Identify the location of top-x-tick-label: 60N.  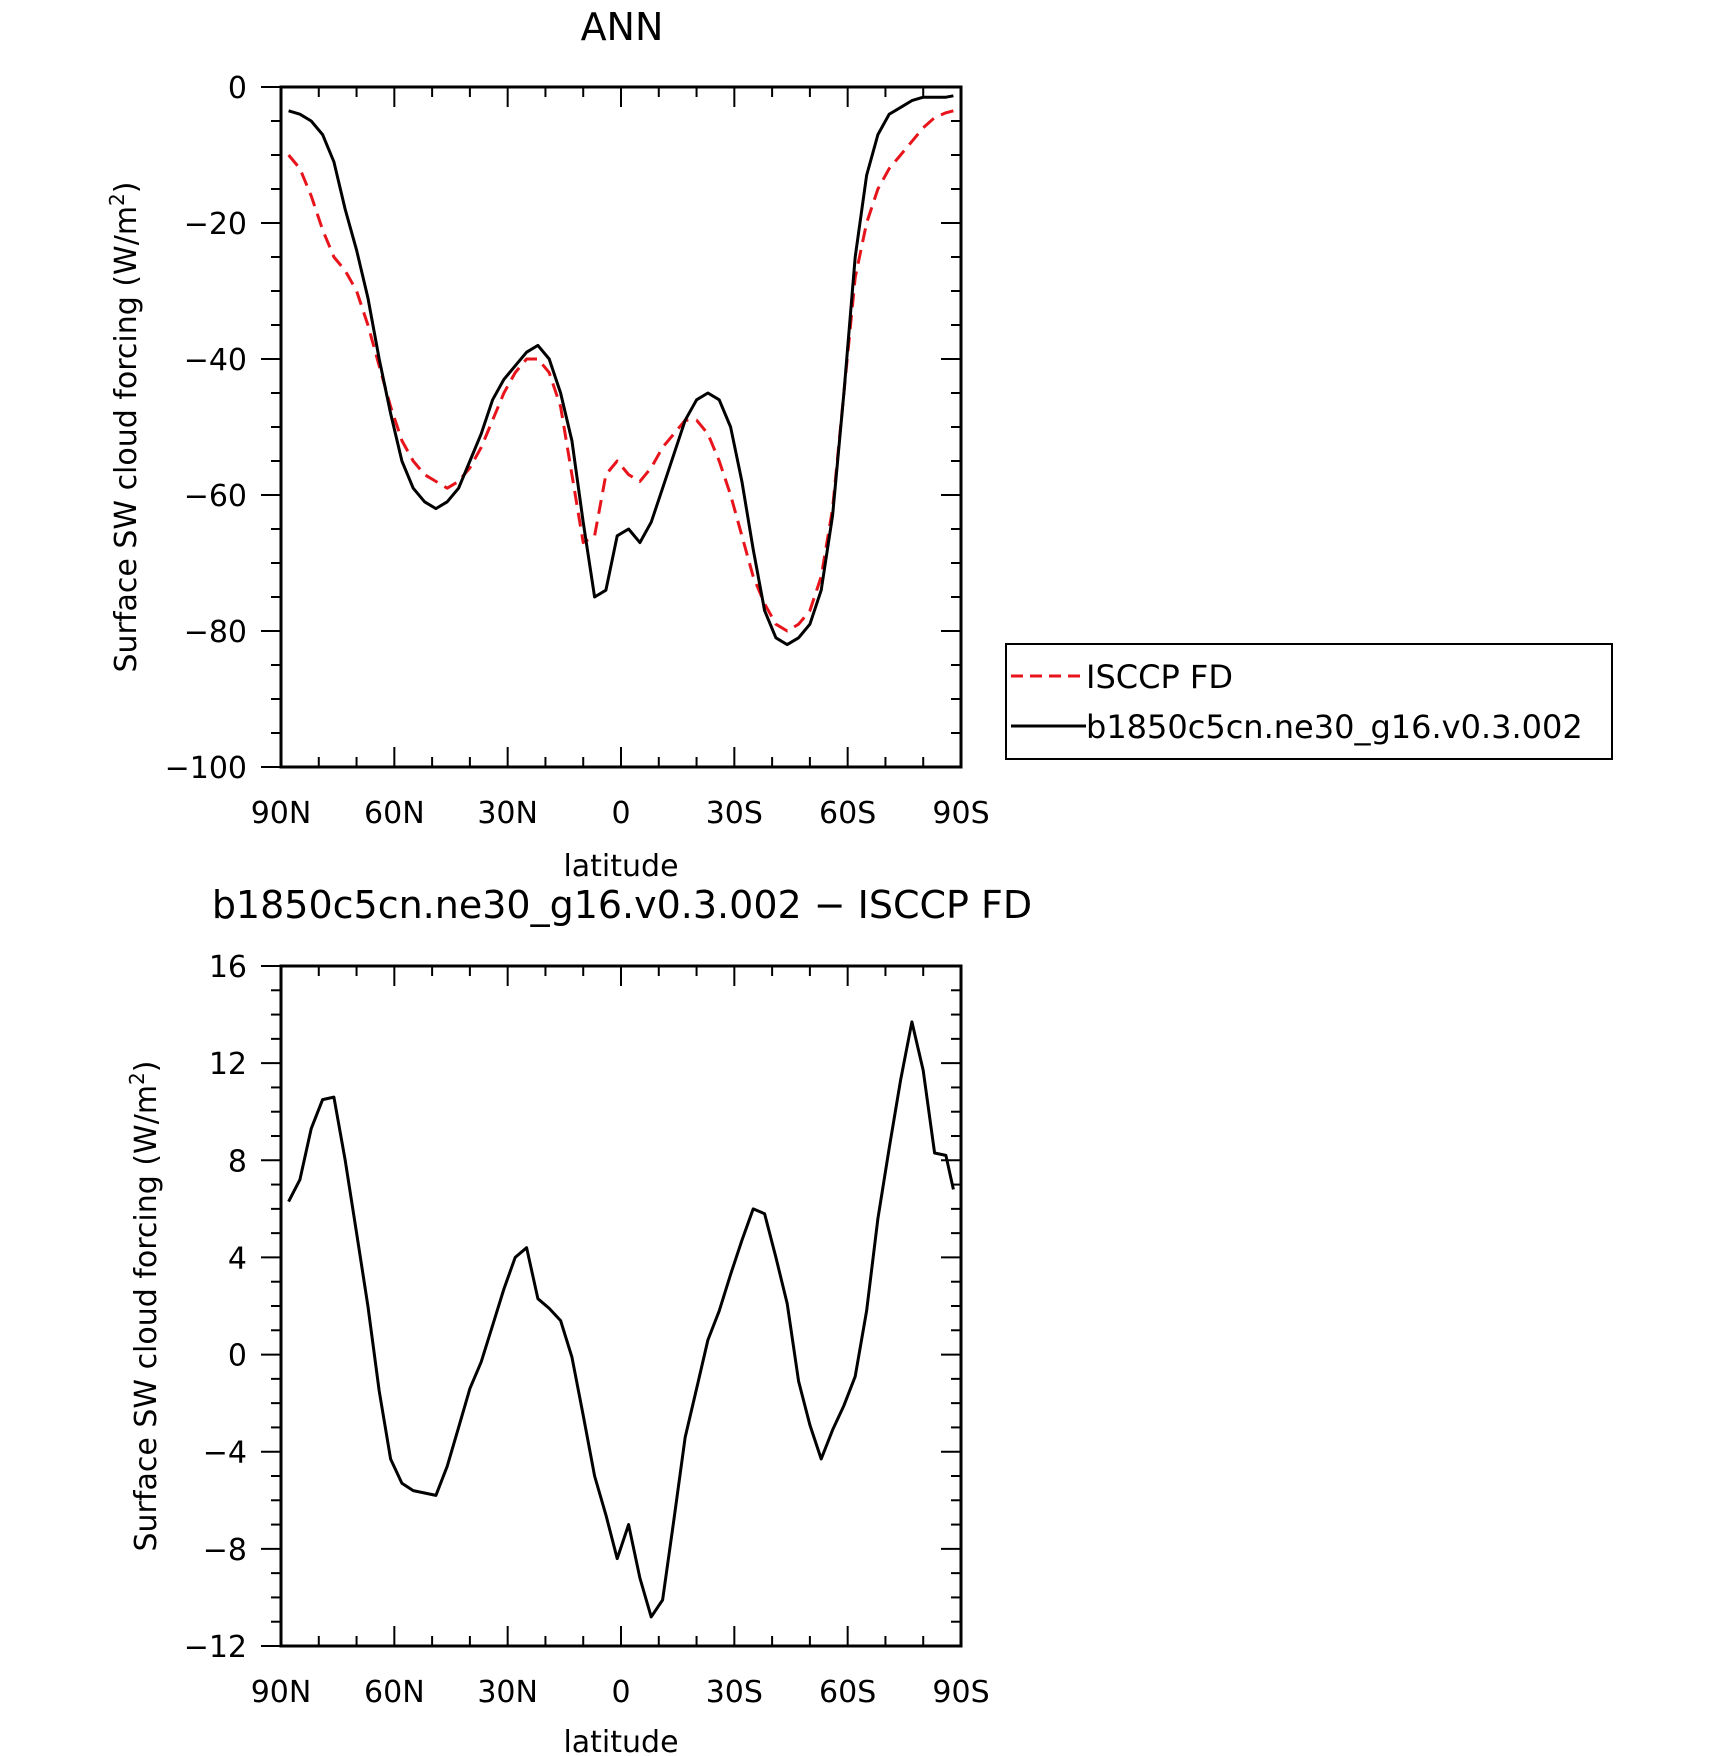
(394, 813).